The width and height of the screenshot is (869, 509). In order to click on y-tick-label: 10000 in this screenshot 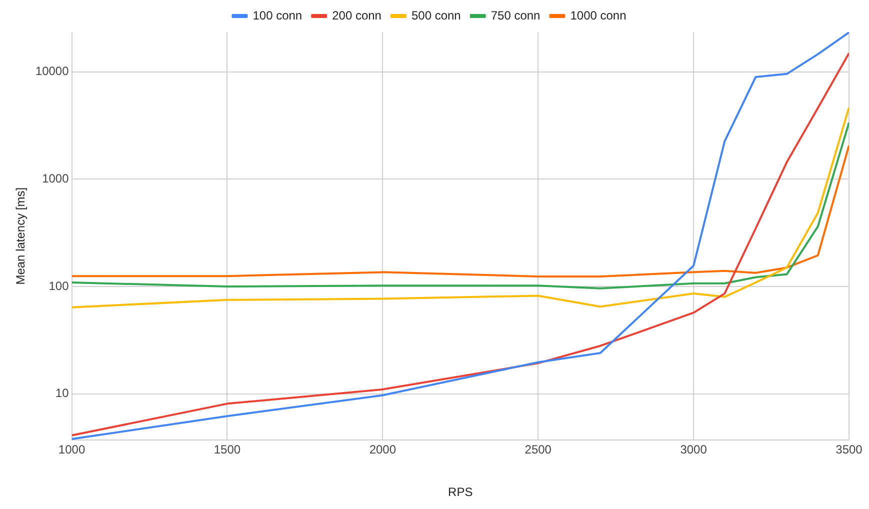, I will do `click(52, 71)`.